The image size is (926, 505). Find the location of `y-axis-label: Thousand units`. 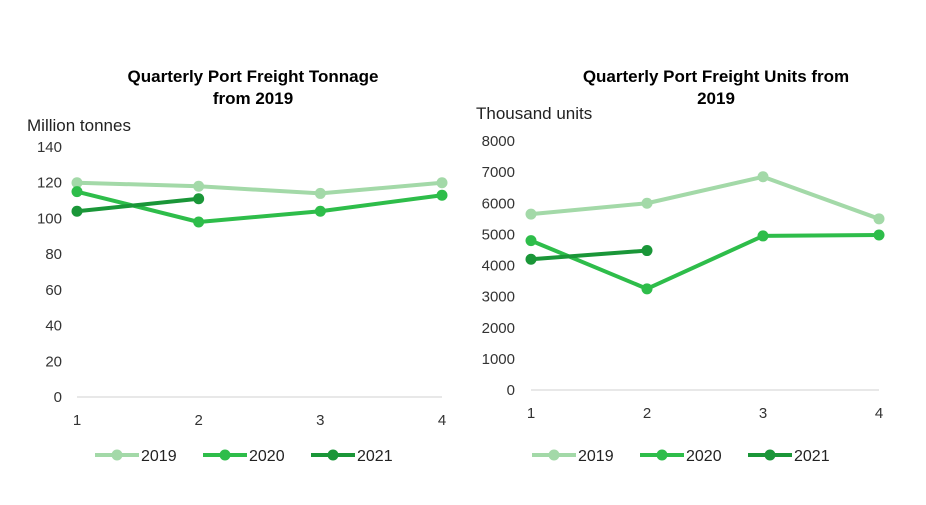

y-axis-label: Thousand units is located at coordinates (534, 113).